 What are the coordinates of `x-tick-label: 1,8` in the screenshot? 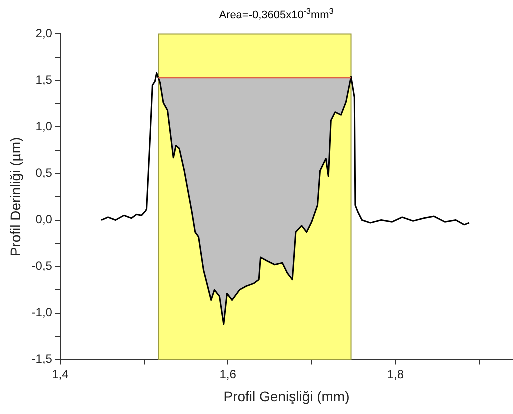 It's located at (395, 374).